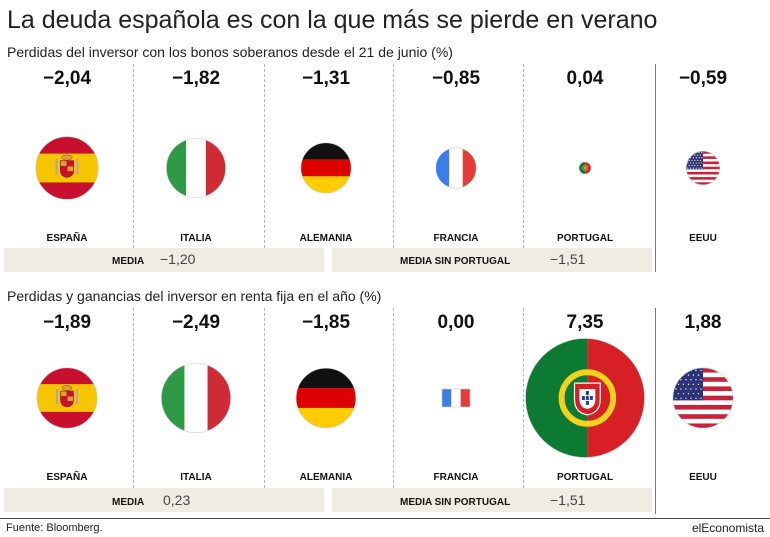 The image size is (770, 537). Describe the element at coordinates (585, 322) in the screenshot. I see `value-label-portugal: 7,35` at that location.